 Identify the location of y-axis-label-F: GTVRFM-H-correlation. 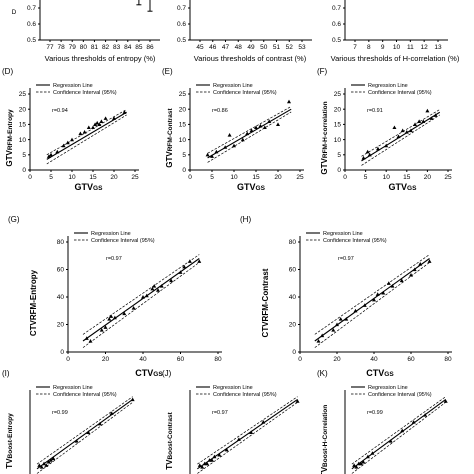
(324, 137).